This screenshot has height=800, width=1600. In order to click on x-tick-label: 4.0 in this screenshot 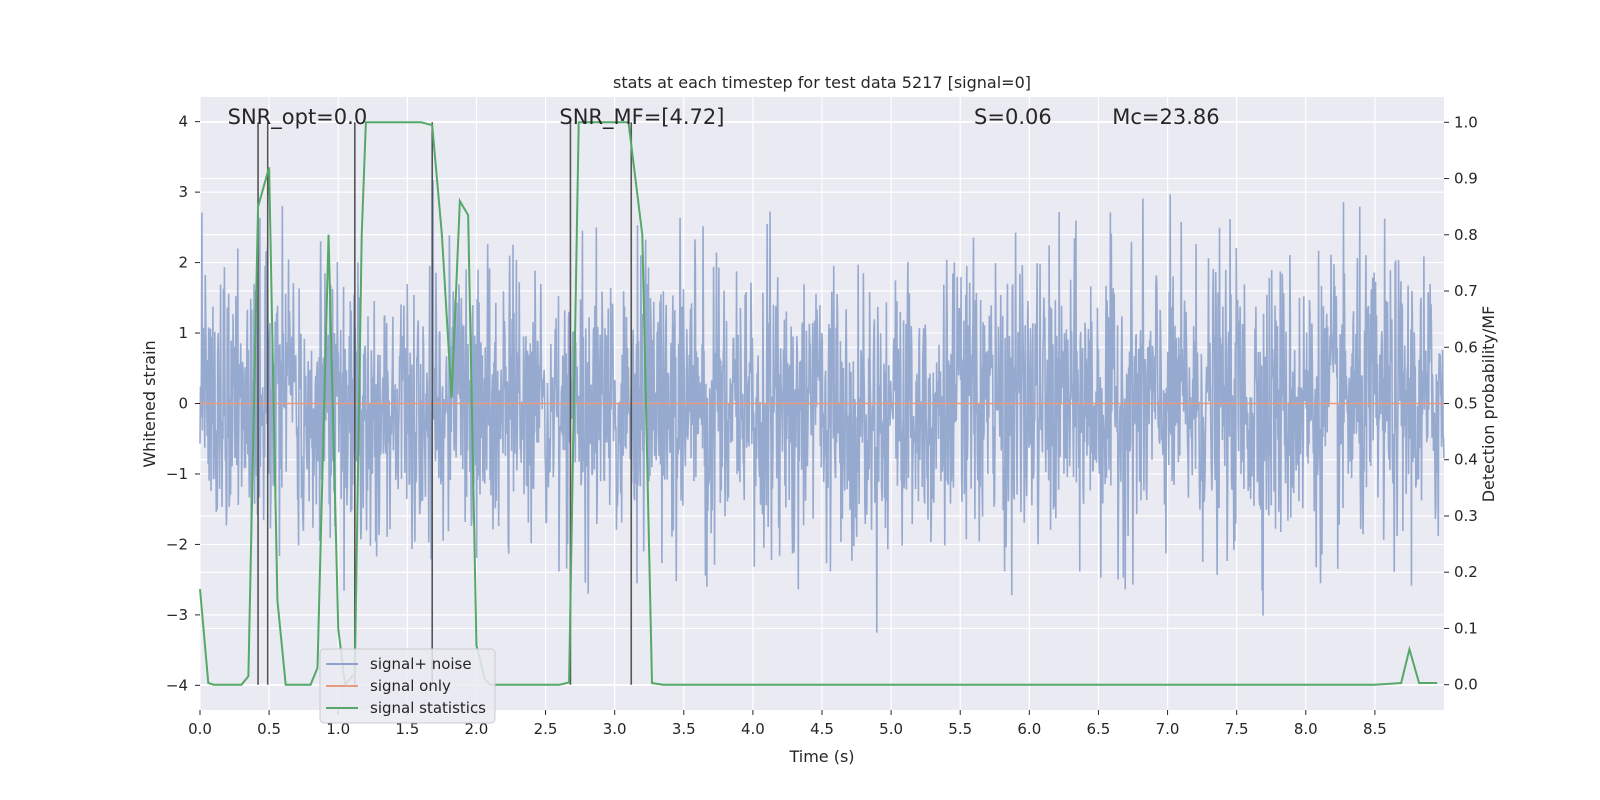, I will do `click(753, 729)`.